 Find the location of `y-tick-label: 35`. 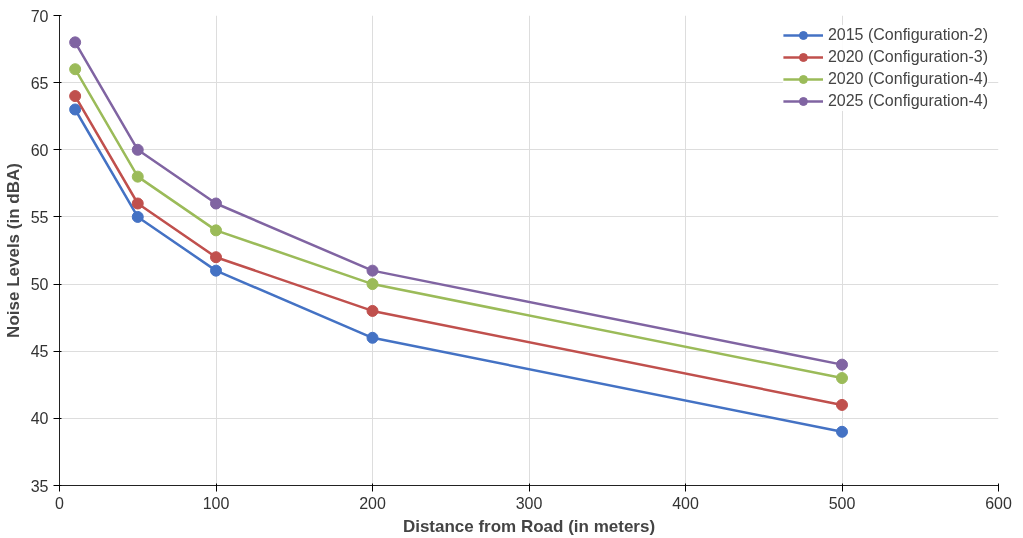

y-tick-label: 35 is located at coordinates (39, 486).